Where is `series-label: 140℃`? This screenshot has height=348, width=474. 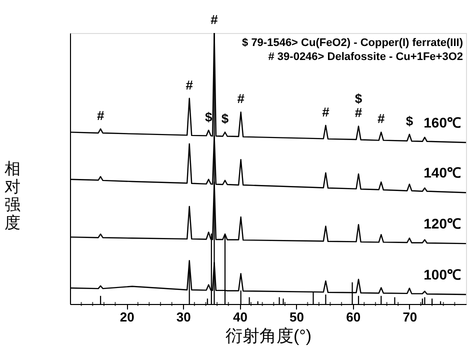 series-label: 140℃ is located at coordinates (442, 172).